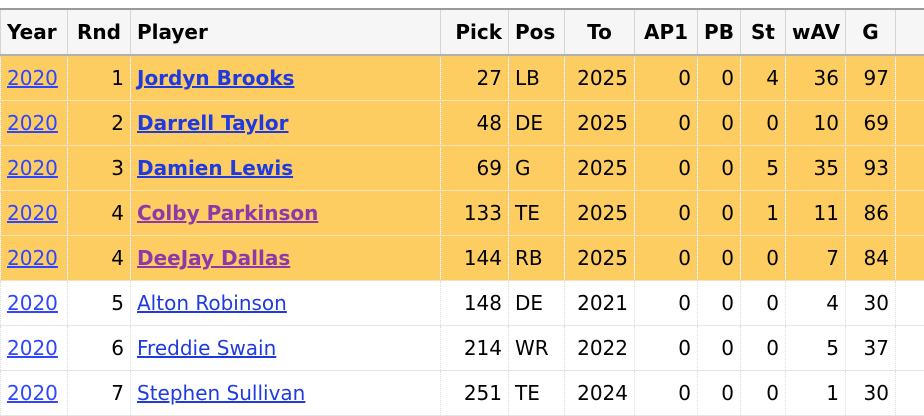  What do you see at coordinates (870, 348) in the screenshot?
I see `games-cell: 37` at bounding box center [870, 348].